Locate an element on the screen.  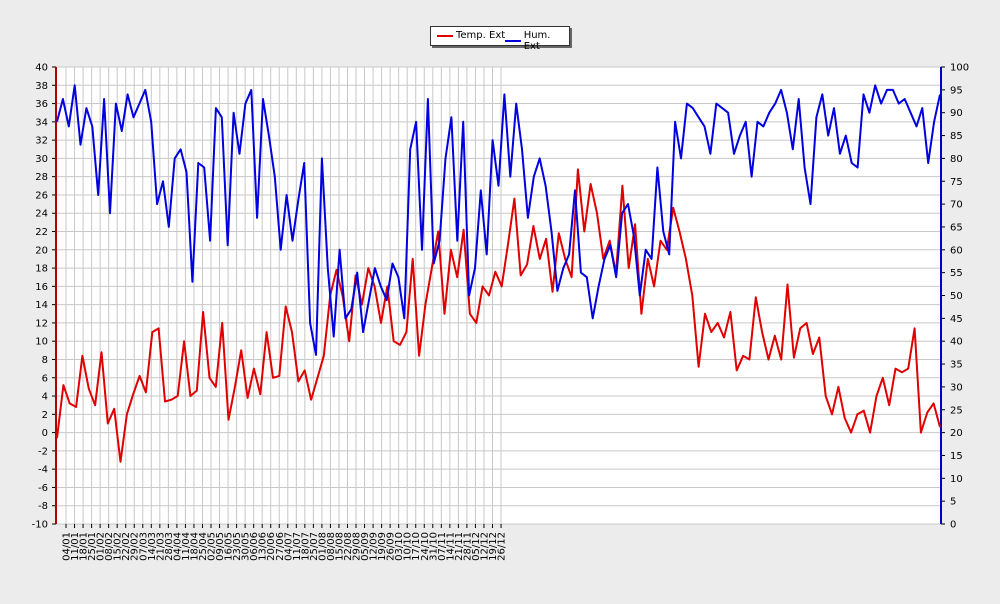
right-tick-label: 85 is located at coordinates (956, 136).